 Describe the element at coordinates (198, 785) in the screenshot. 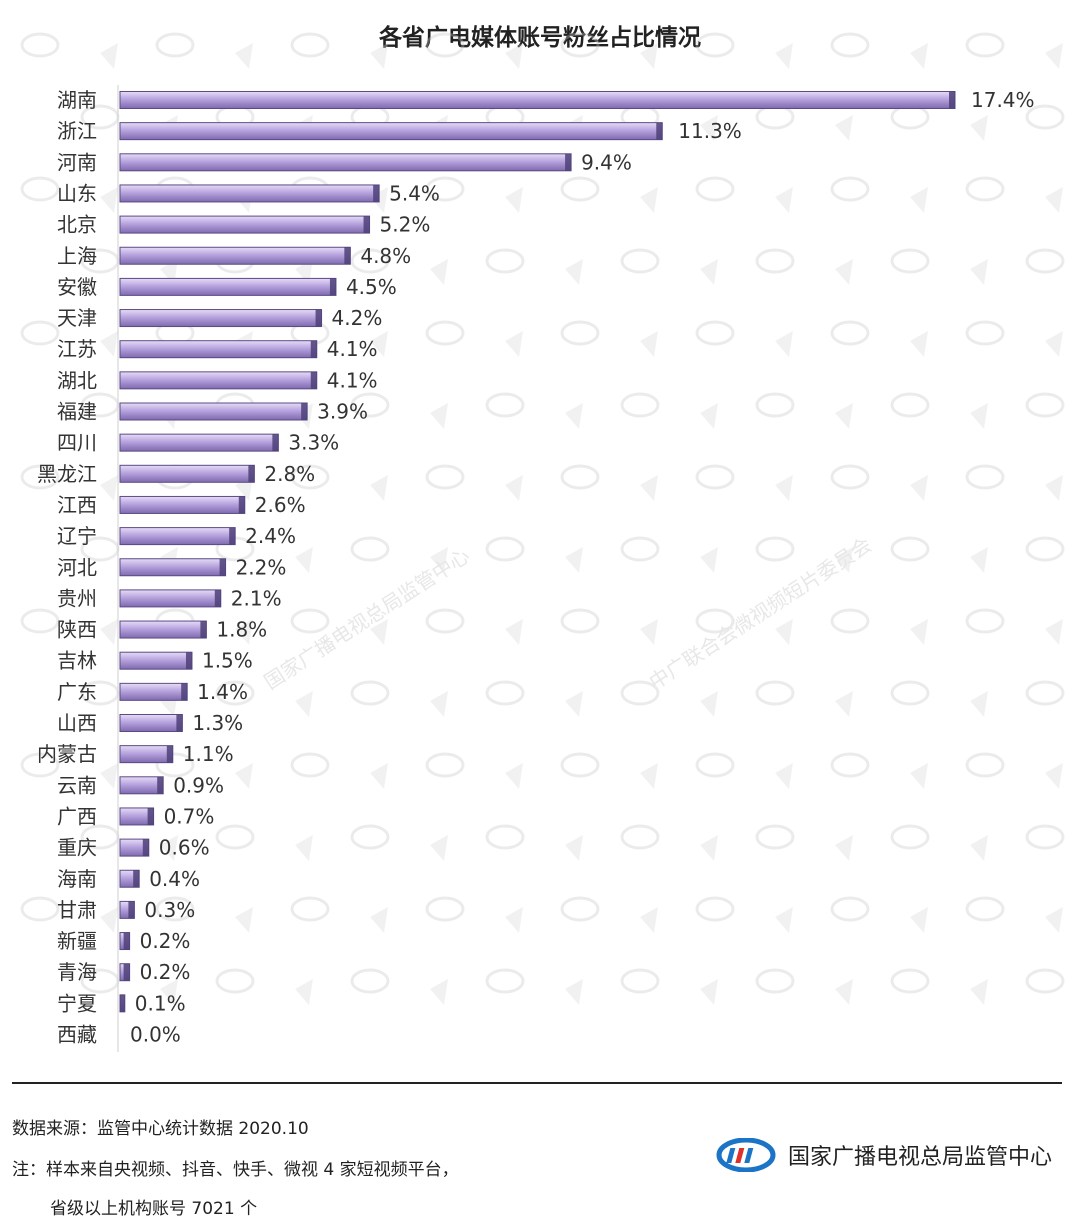

I see `value-label: 0.9%` at that location.